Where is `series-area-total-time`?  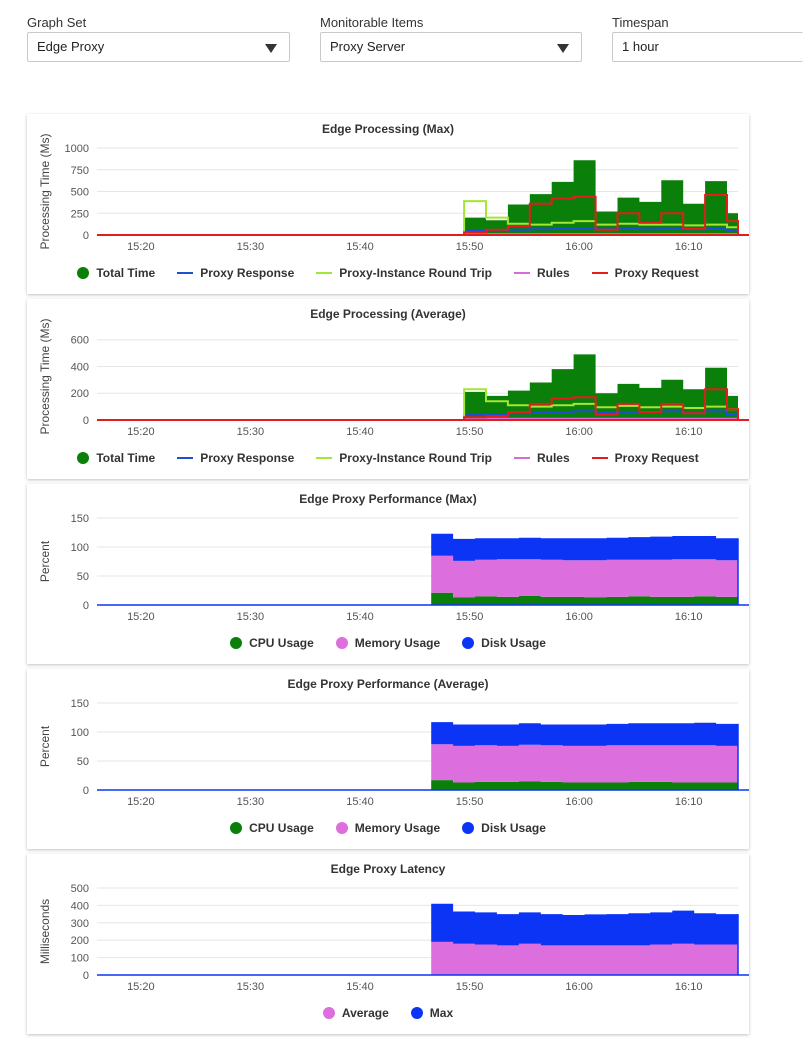
series-area-total-time is located at coordinates (601, 197).